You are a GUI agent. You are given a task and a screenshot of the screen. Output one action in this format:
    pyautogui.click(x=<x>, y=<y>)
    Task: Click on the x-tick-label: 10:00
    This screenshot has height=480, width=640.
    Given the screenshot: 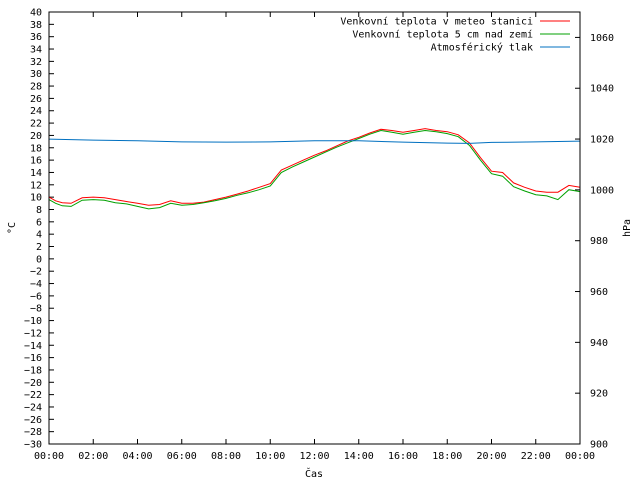 What is the action you would take?
    pyautogui.click(x=270, y=456)
    